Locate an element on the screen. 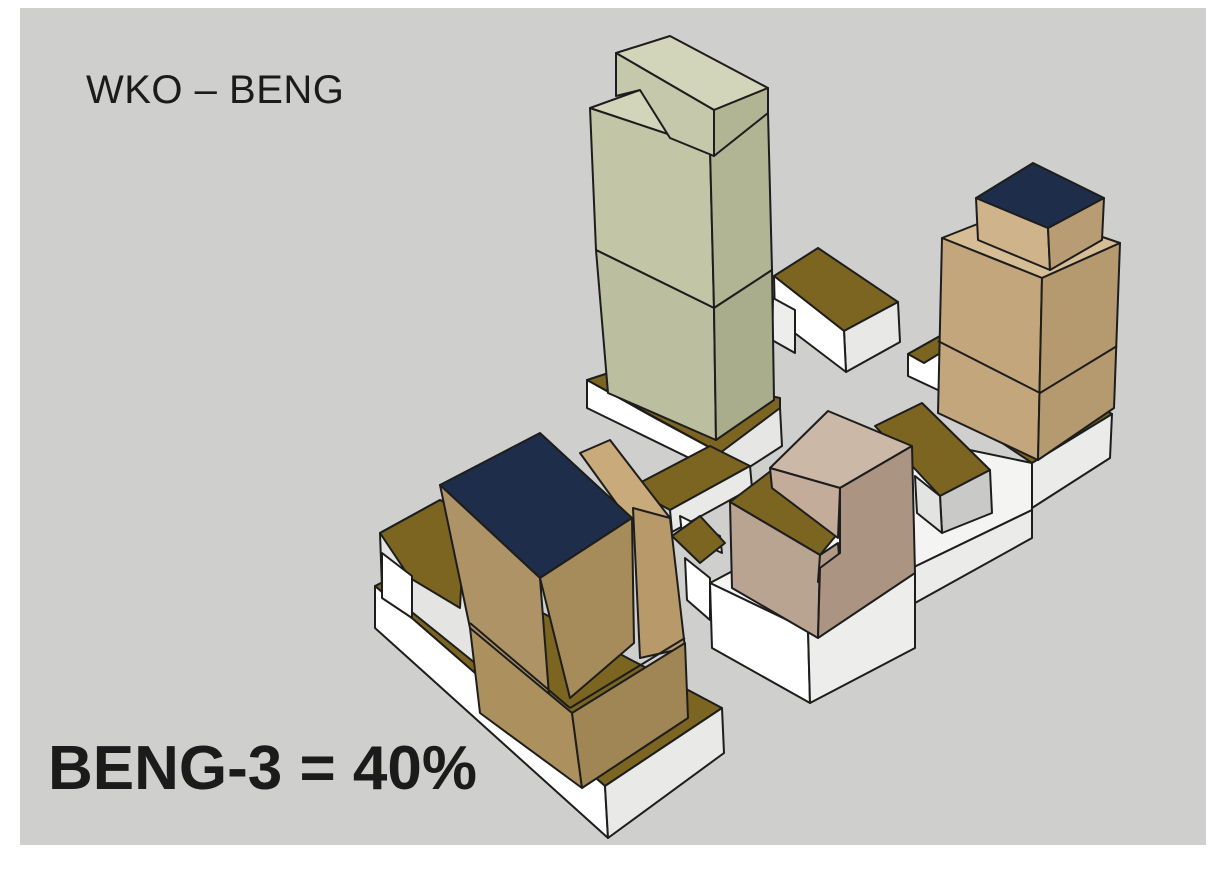 This screenshot has height=871, width=1215. tall-sage-tower is located at coordinates (682, 238).